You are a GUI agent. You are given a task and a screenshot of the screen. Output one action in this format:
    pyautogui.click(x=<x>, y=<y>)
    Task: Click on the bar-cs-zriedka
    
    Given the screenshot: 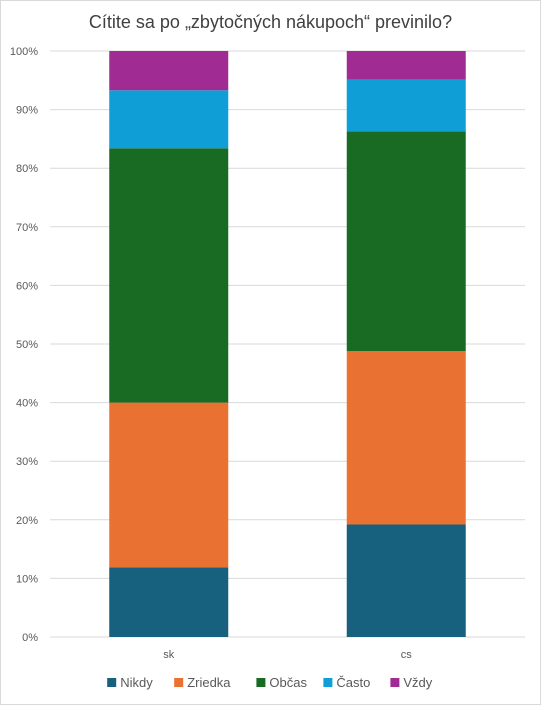 What is the action you would take?
    pyautogui.click(x=406, y=438)
    